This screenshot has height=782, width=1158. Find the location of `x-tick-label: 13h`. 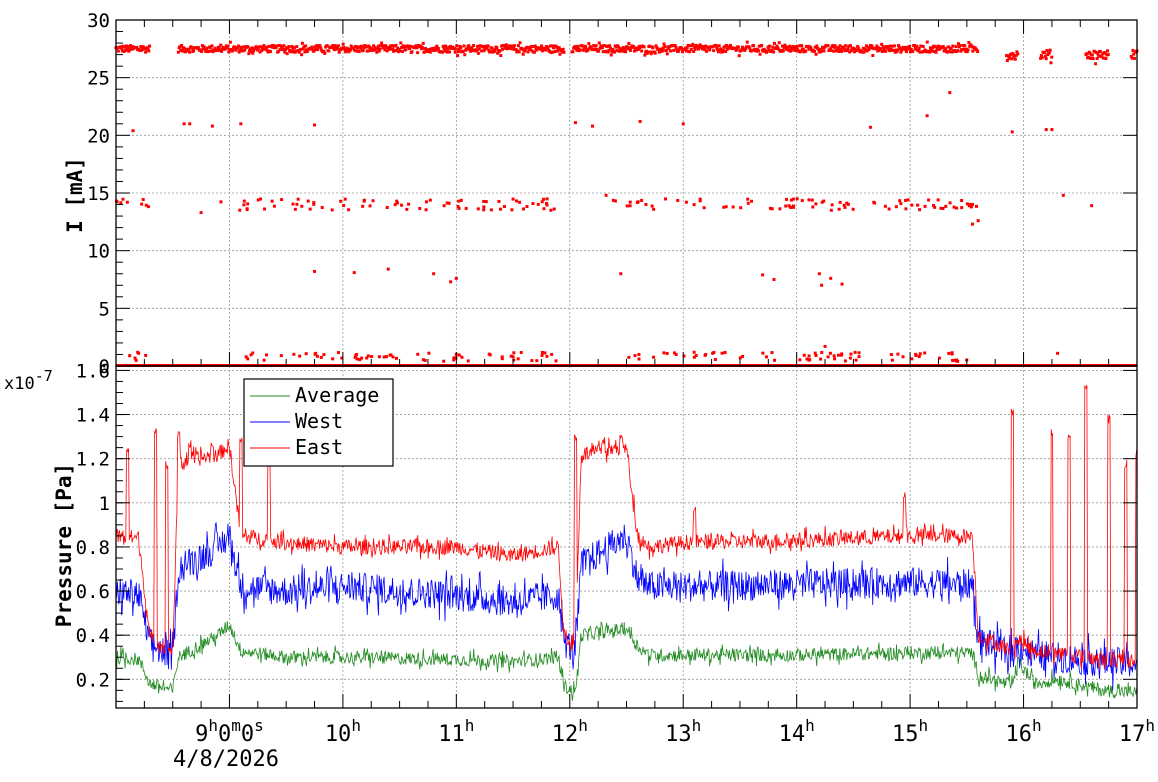

x-tick-label: 13h is located at coordinates (683, 731).